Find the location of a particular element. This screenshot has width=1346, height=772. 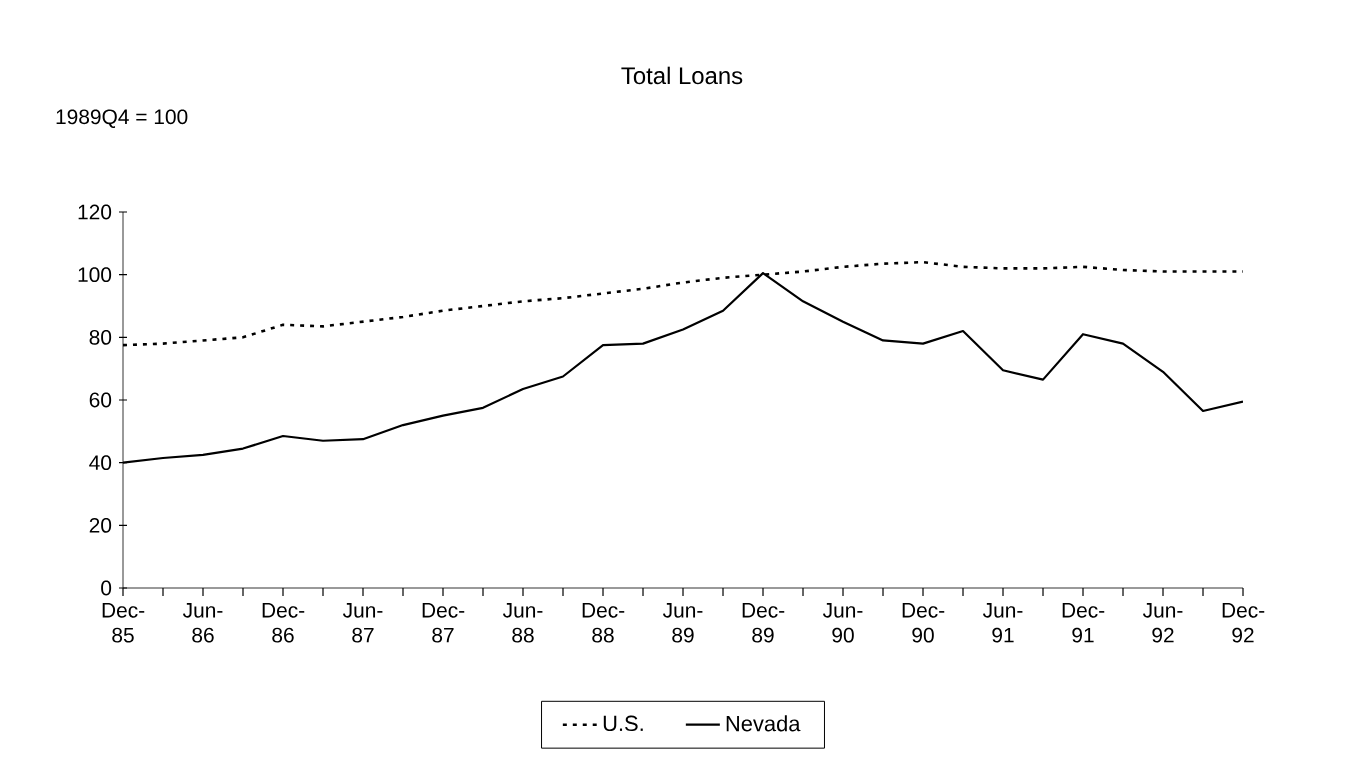

y-tick-label: 40 is located at coordinates (100, 463).